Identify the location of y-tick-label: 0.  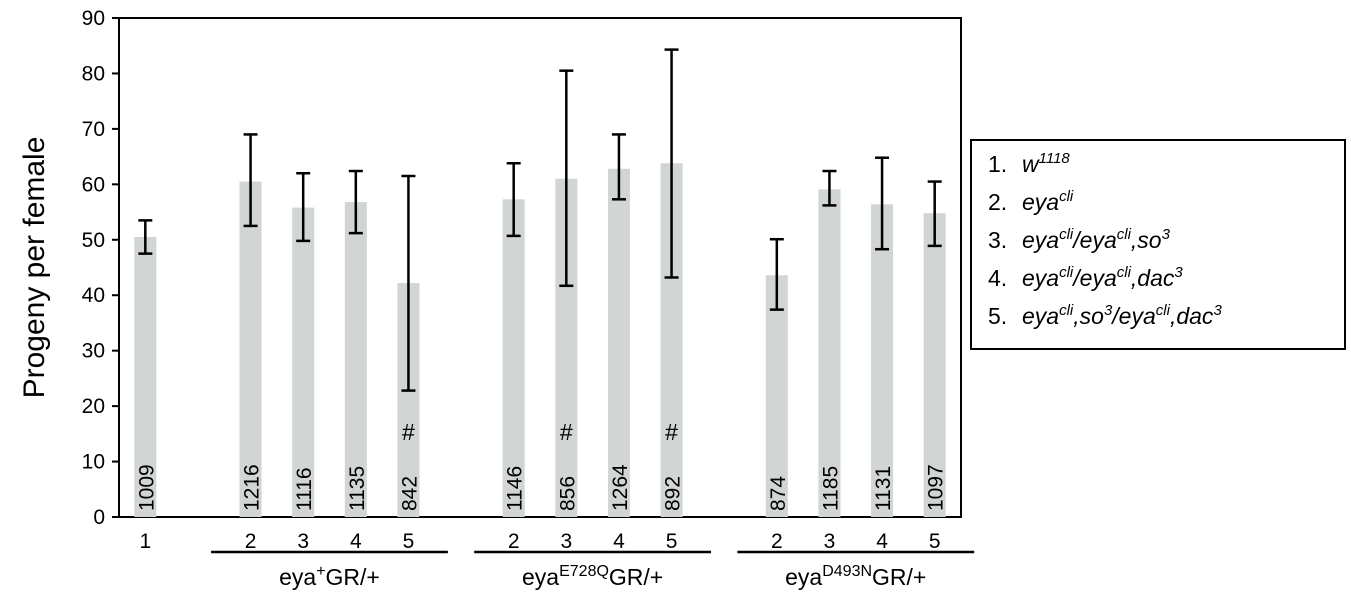
(99, 517).